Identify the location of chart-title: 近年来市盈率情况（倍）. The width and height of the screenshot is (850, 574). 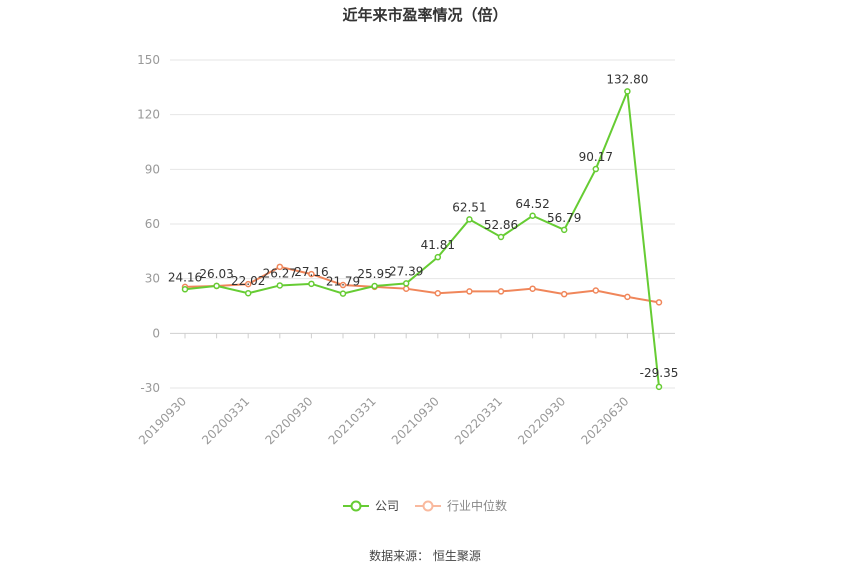
(425, 15).